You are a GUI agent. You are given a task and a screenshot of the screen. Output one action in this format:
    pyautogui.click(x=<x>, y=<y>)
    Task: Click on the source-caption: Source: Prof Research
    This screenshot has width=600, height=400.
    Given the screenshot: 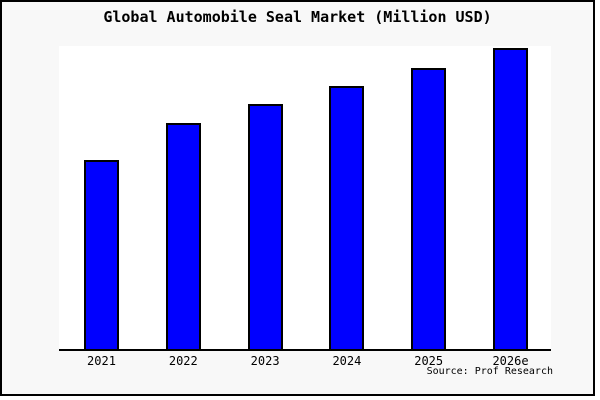 What is the action you would take?
    pyautogui.click(x=489, y=371)
    